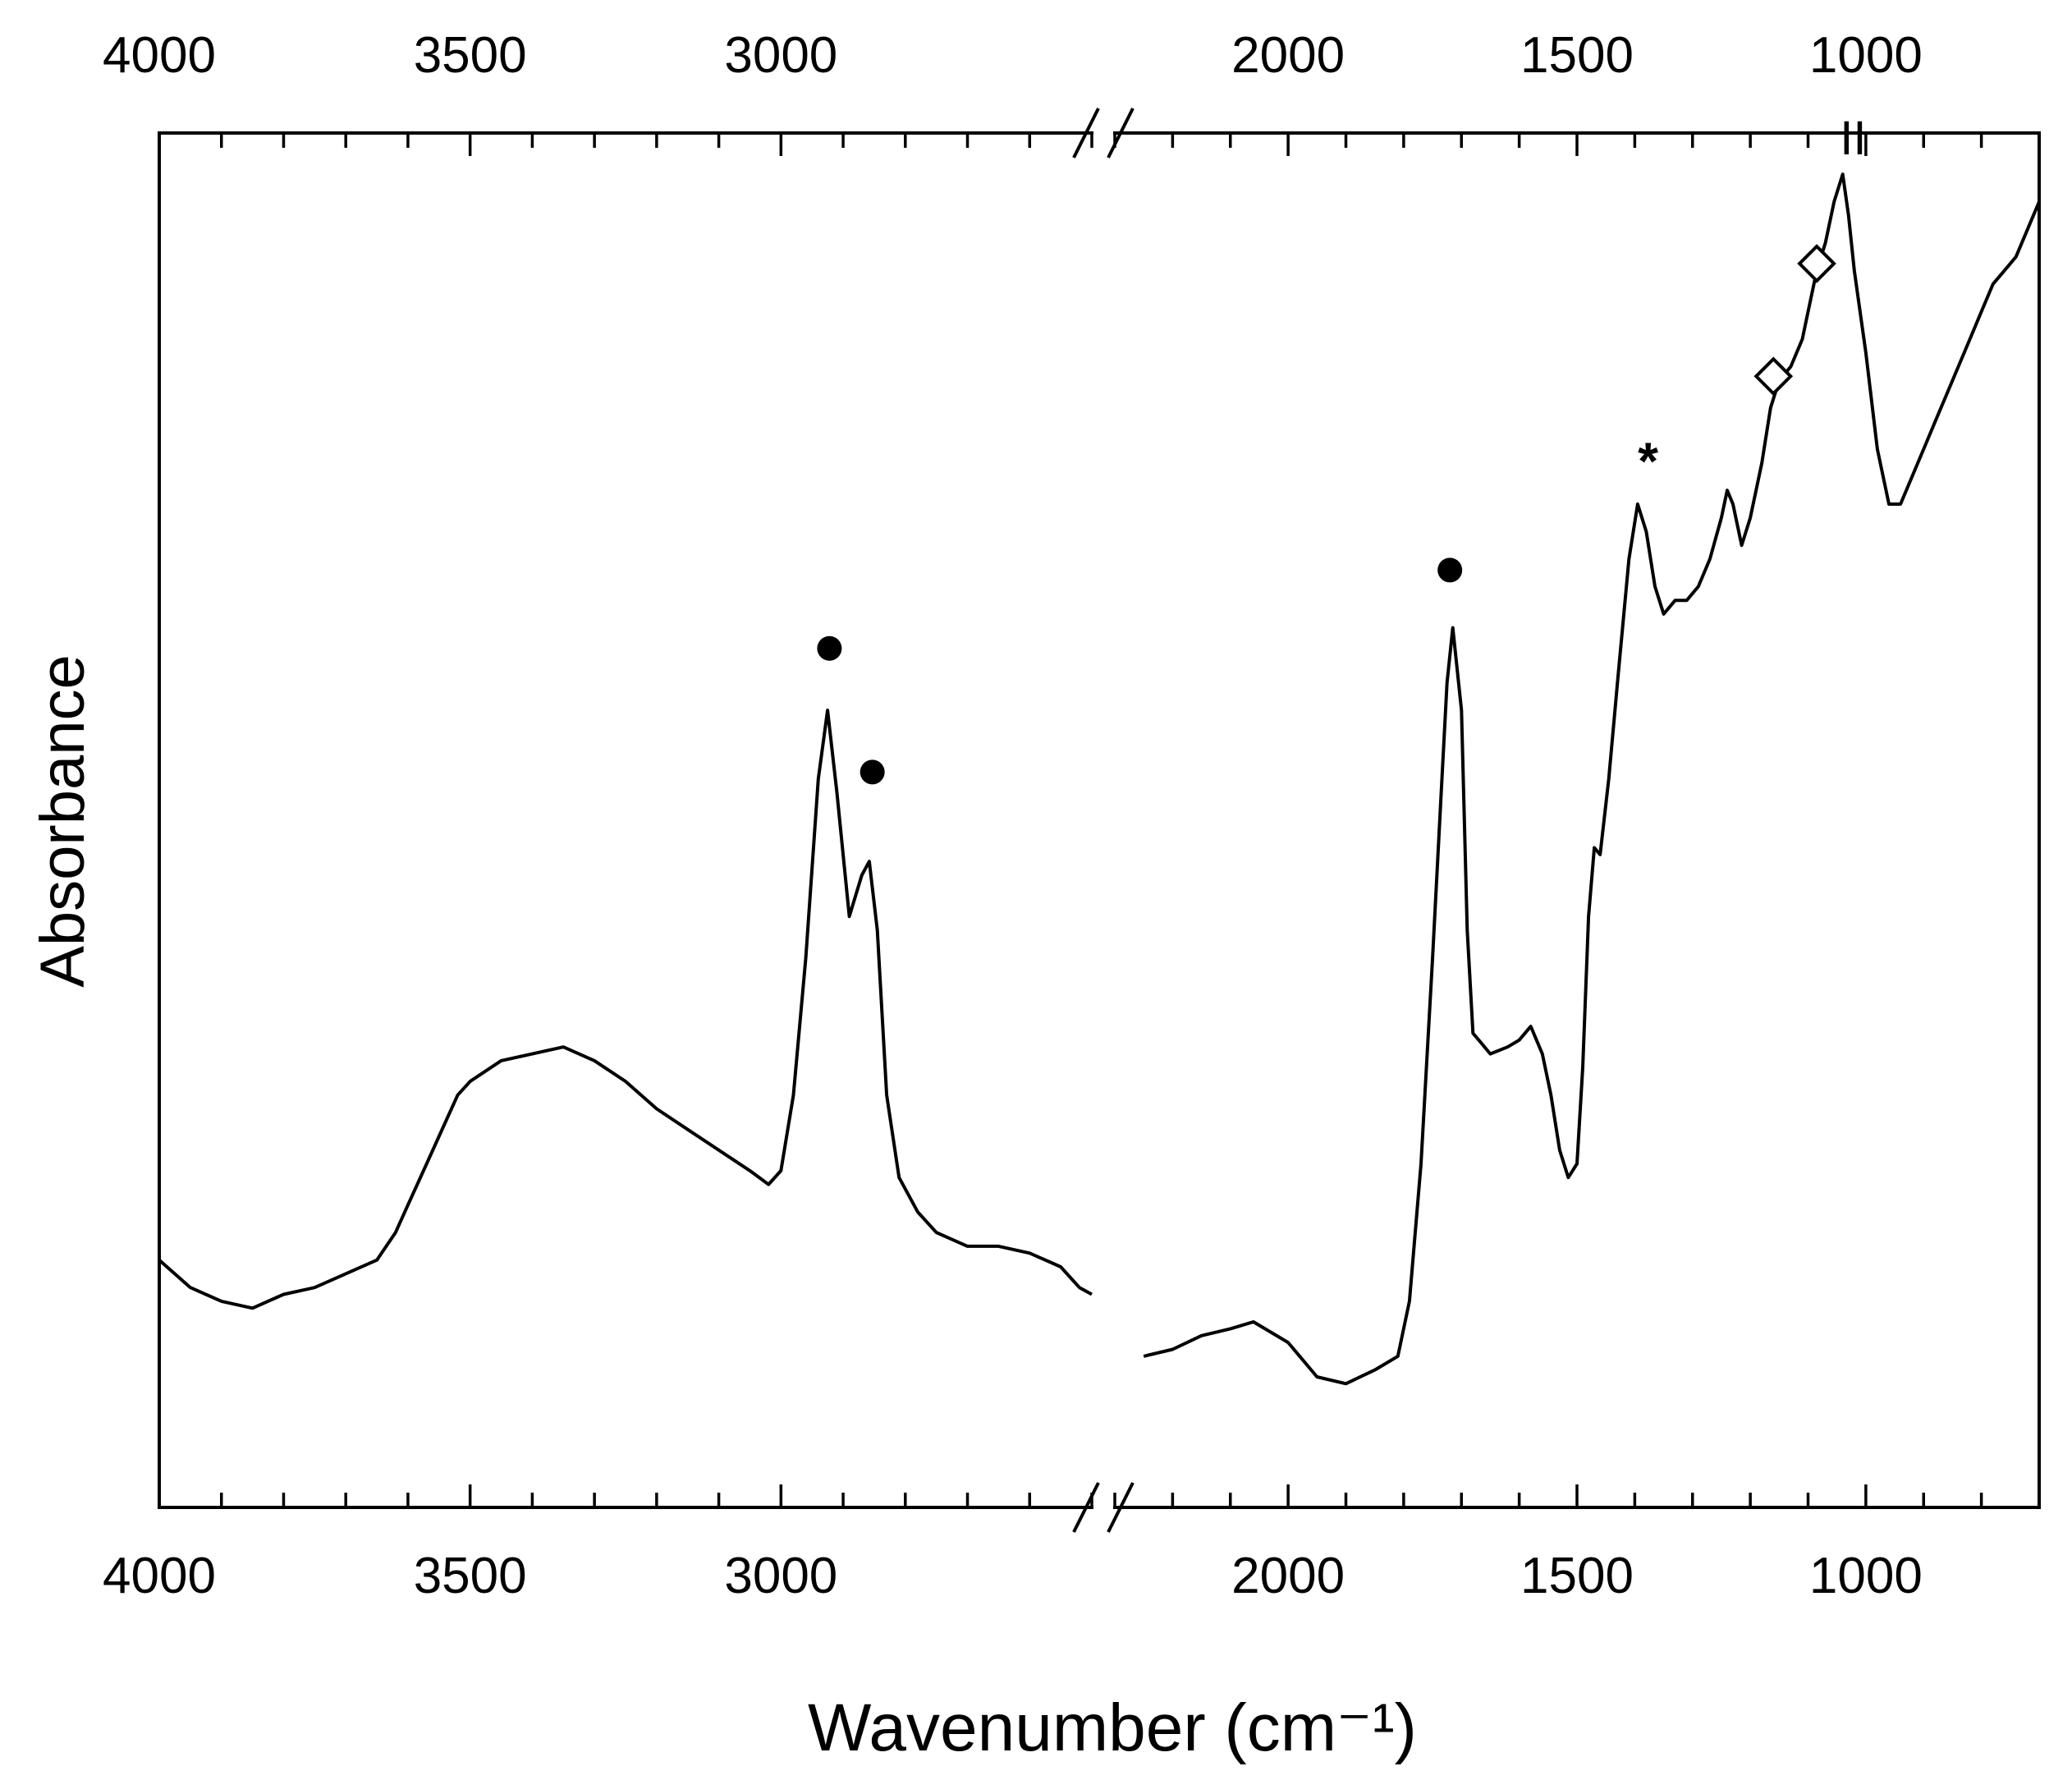  I want to click on bottom-axis-tick-labels: 4000 3500 3000 2000 1500 1000, so click(1013, 1576).